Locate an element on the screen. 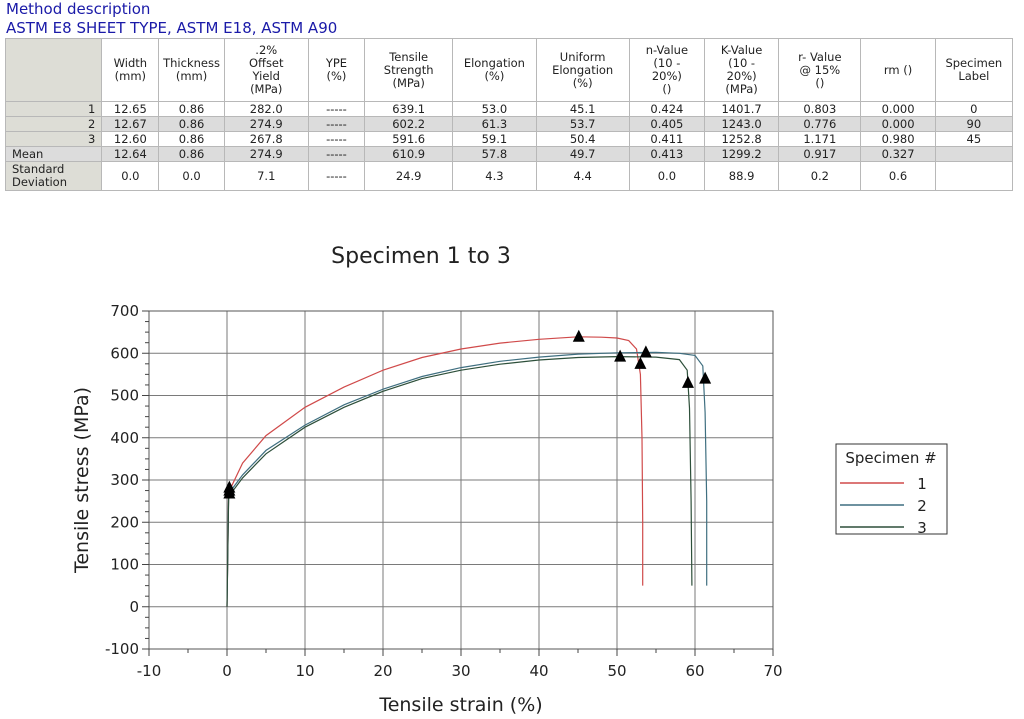 This screenshot has width=1024, height=719. table-cell: 57.8 is located at coordinates (494, 154).